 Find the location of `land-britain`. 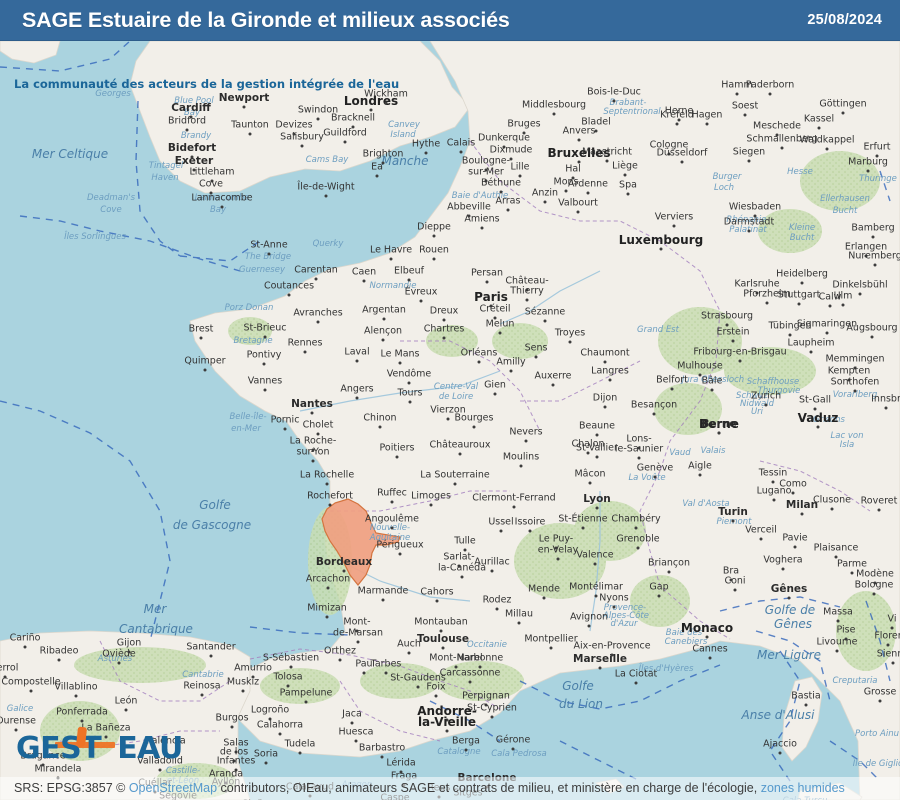

land-britain is located at coordinates (300, 117).